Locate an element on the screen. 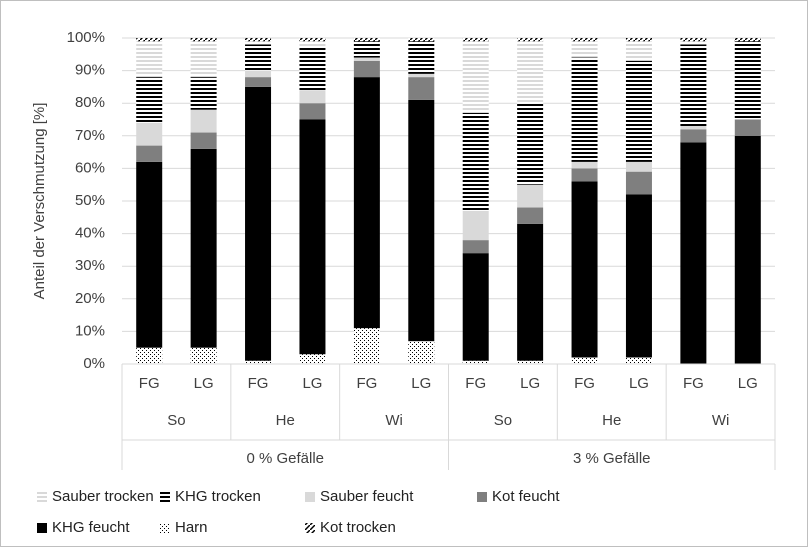 The image size is (808, 547). y-tick-label: 60% is located at coordinates (90, 167).